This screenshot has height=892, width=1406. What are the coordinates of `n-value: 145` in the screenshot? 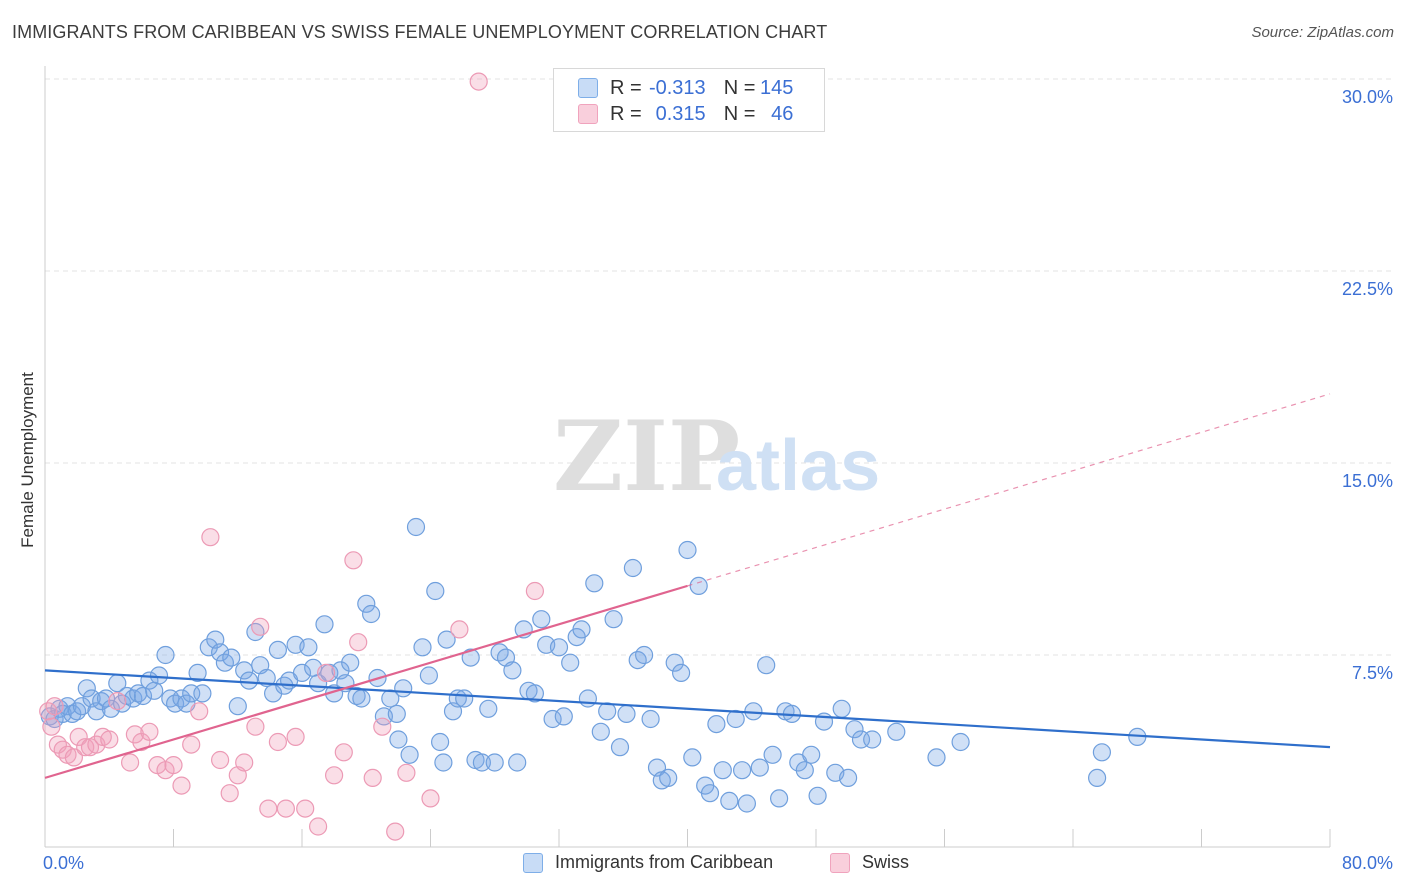 It's located at (777, 87).